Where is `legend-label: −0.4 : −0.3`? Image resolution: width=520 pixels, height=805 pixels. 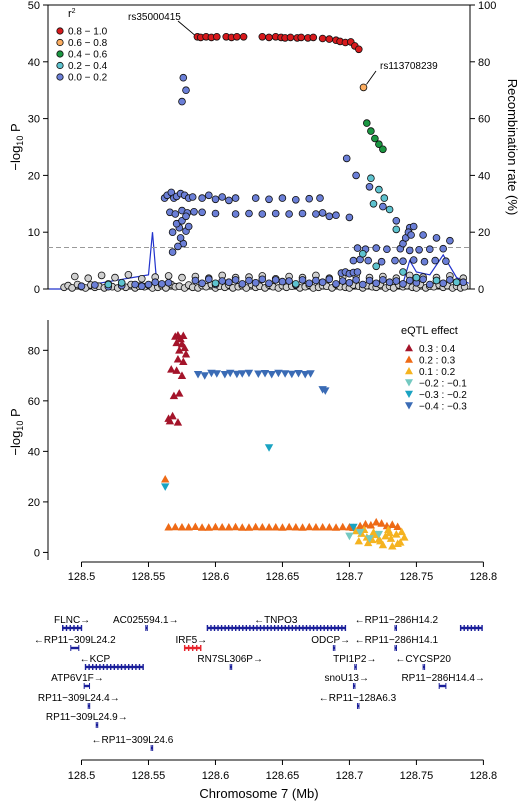 legend-label: −0.4 : −0.3 is located at coordinates (443, 407).